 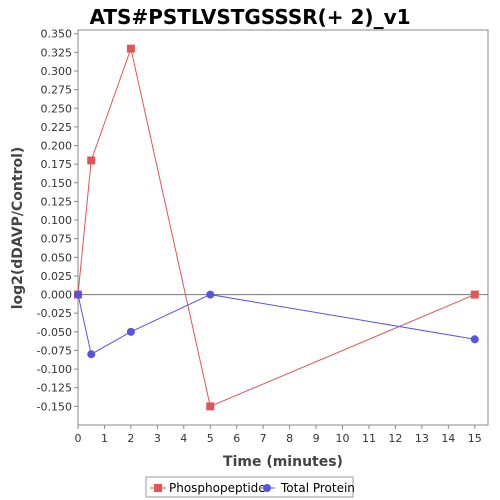 What do you see at coordinates (283, 462) in the screenshot?
I see `x-axis-label: Time (minutes)` at bounding box center [283, 462].